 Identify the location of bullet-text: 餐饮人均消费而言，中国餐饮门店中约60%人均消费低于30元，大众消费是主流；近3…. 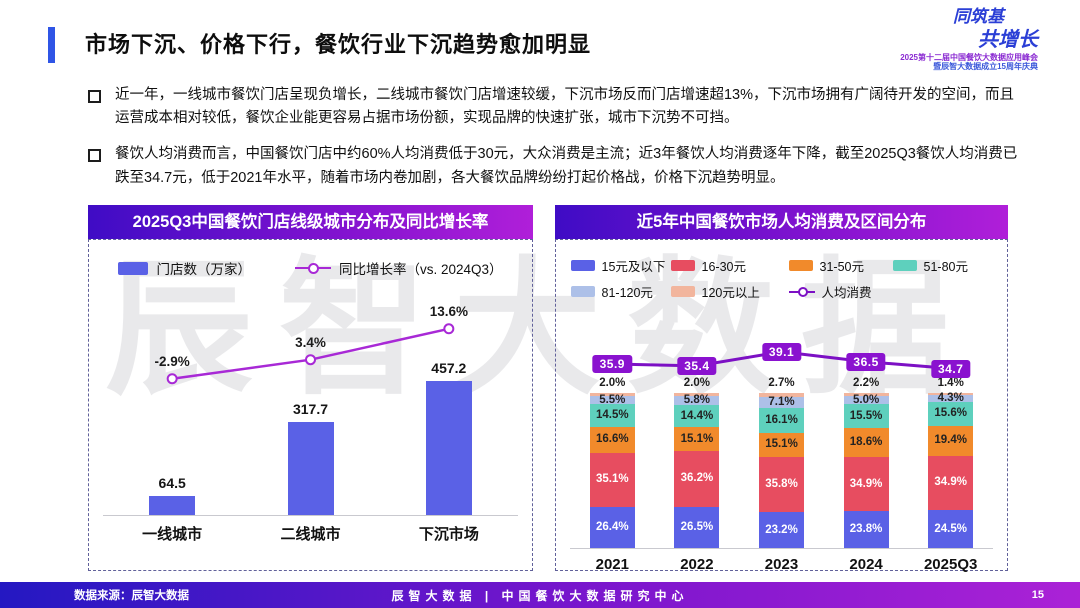
(566, 166).